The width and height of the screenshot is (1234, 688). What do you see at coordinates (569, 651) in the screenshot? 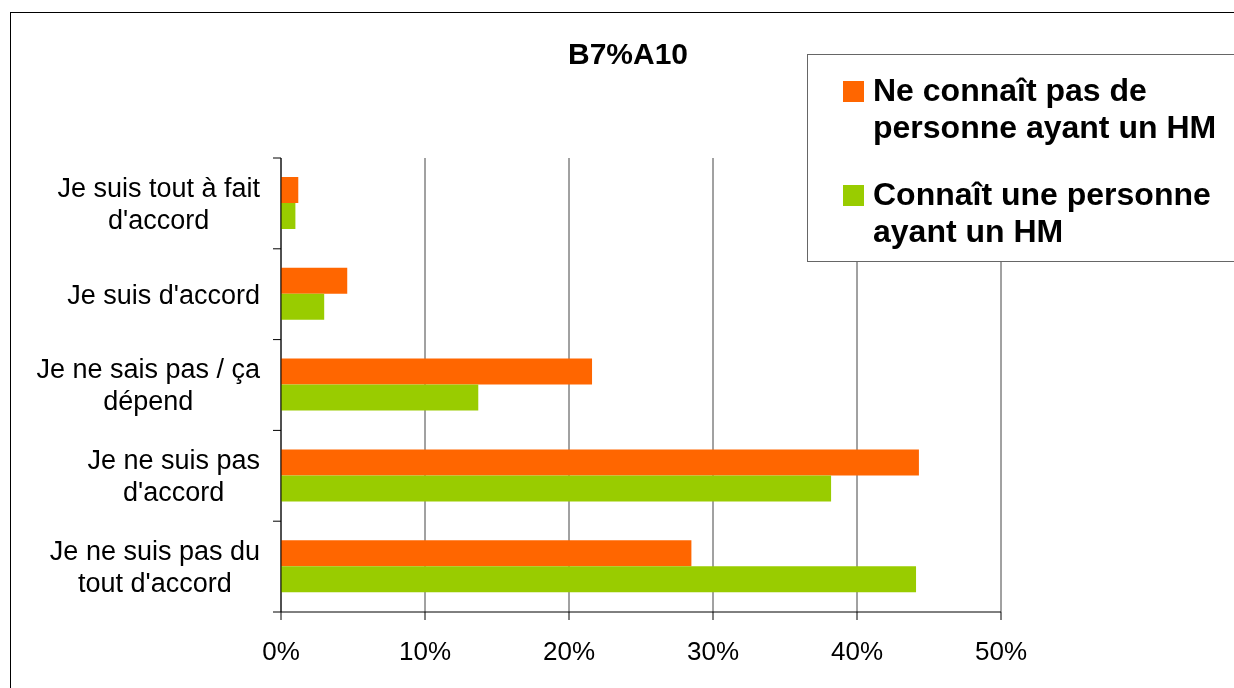
I see `x-tick-label: 20%` at bounding box center [569, 651].